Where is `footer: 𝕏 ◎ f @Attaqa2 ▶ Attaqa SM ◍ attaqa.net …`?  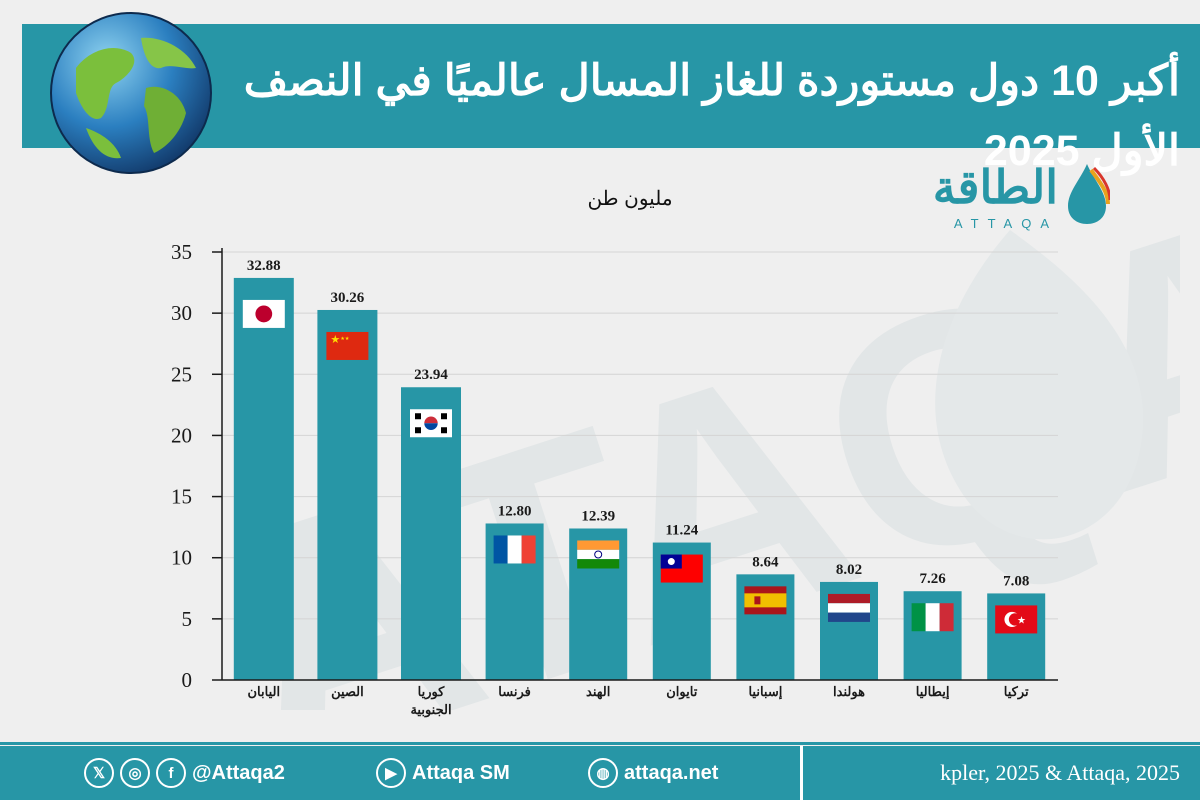 footer: 𝕏 ◎ f @Attaqa2 ▶ Attaqa SM ◍ attaqa.net … is located at coordinates (600, 773).